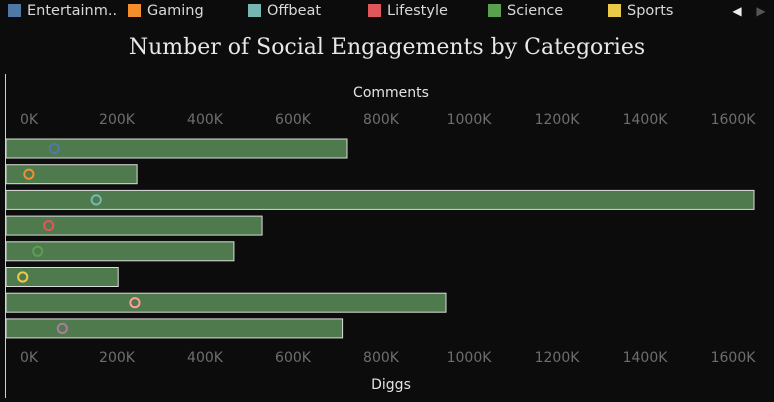  Describe the element at coordinates (734, 120) in the screenshot. I see `top-tick-label: 1600K` at that location.